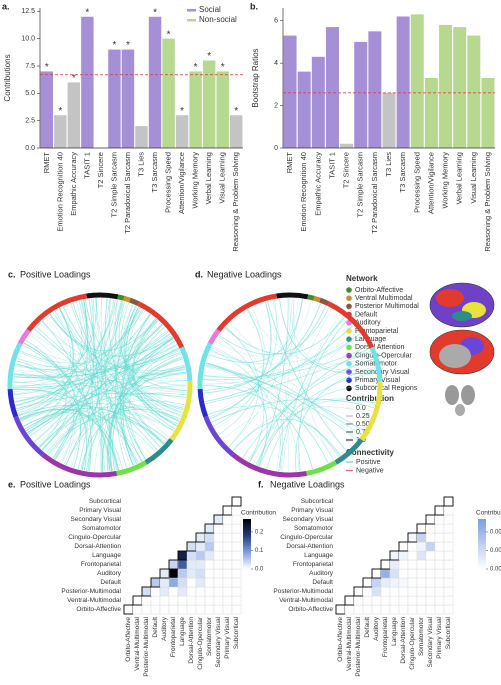 The width and height of the screenshot is (501, 685). Describe the element at coordinates (368, 462) in the screenshot. I see `legend-label: Positive` at that location.